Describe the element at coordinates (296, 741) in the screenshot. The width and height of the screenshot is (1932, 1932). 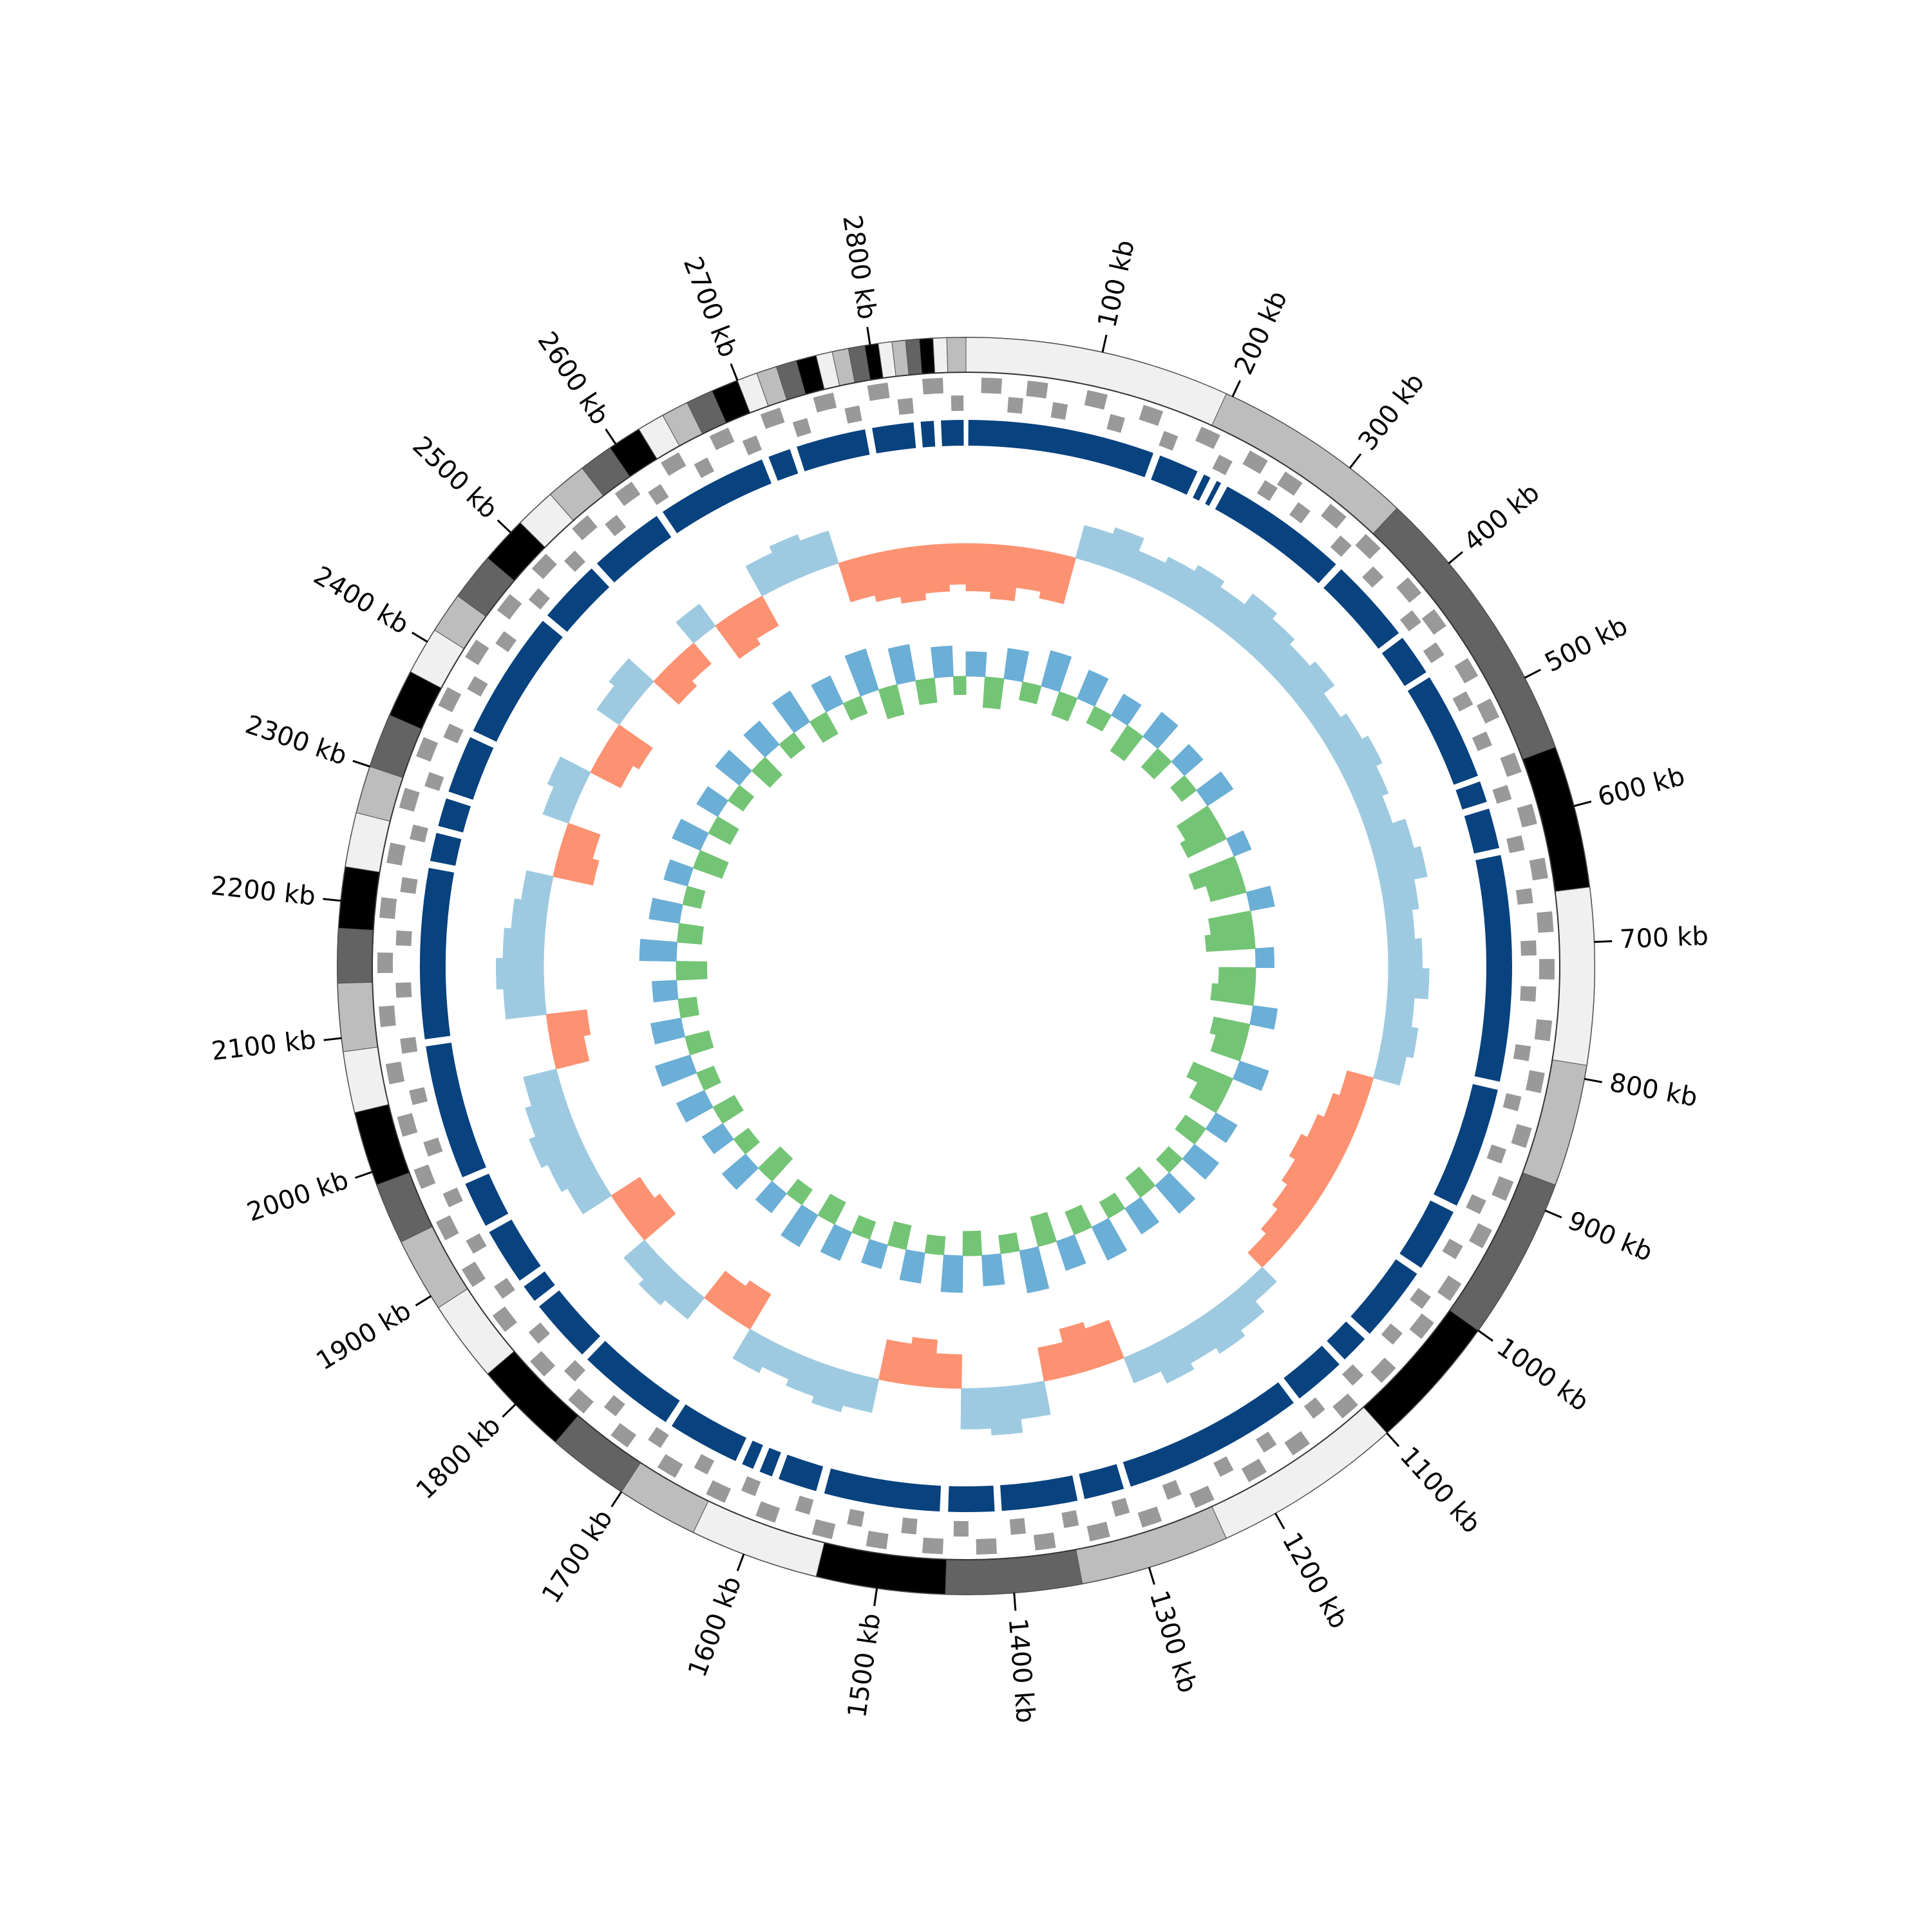
I see `tick-label: 2300 kb` at that location.